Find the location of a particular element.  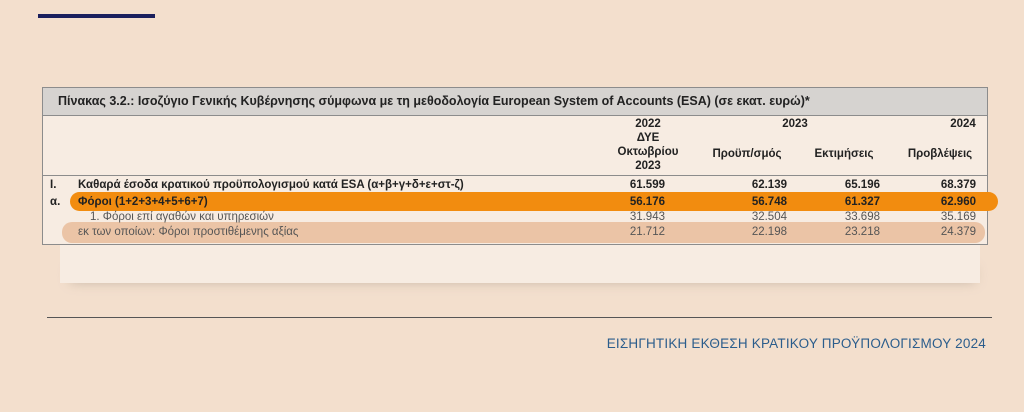

year-header: 2022 is located at coordinates (648, 124).